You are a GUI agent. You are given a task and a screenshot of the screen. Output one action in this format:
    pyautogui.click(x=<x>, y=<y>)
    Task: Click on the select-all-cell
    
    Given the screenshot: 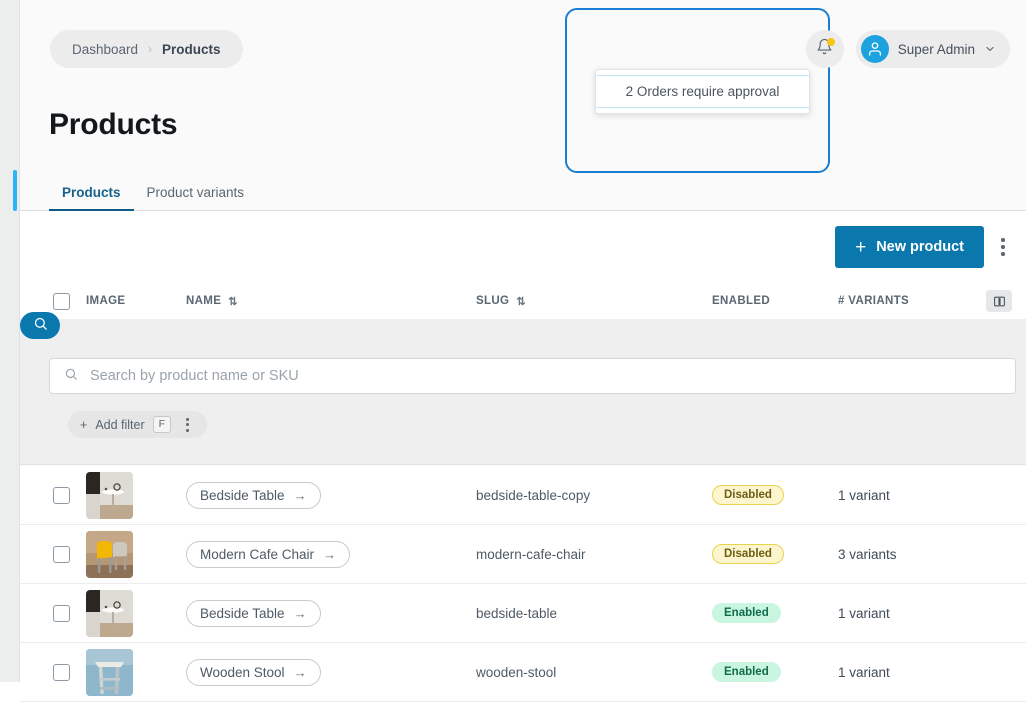 What is the action you would take?
    pyautogui.click(x=53, y=301)
    